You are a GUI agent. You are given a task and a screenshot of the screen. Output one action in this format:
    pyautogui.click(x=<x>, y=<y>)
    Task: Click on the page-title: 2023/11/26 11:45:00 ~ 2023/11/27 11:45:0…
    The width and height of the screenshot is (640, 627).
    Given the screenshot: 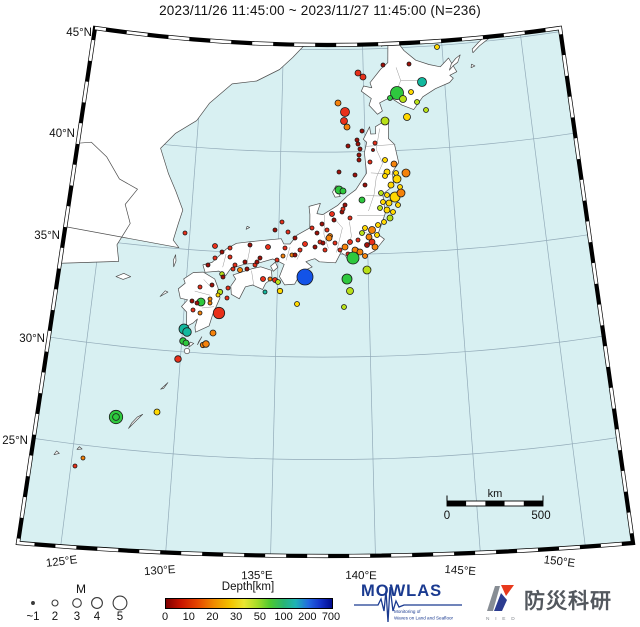 What is the action you would take?
    pyautogui.click(x=320, y=10)
    